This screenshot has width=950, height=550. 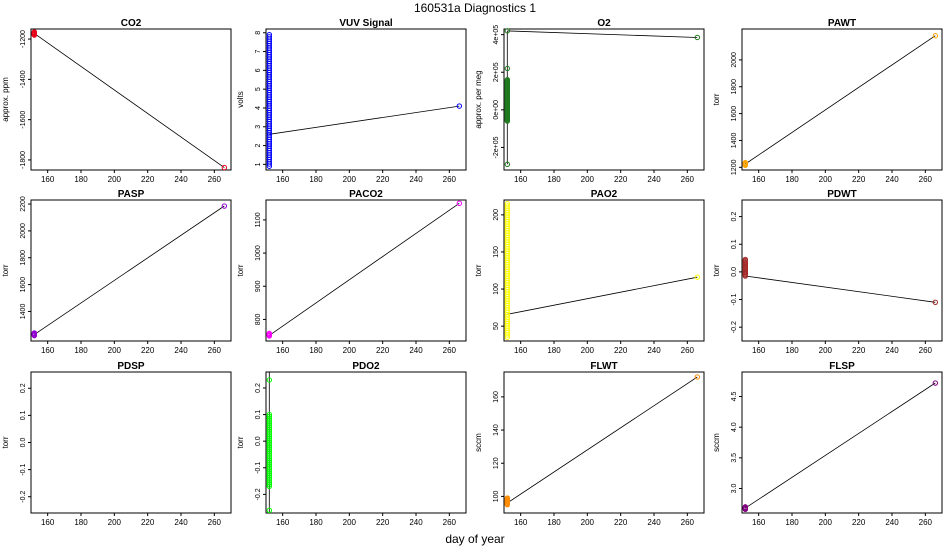 I want to click on x-tick-label-flsp: 220, so click(x=859, y=522).